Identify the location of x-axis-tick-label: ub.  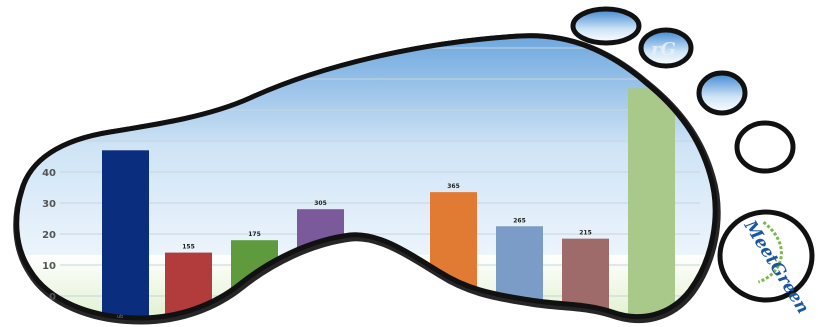
(120, 317).